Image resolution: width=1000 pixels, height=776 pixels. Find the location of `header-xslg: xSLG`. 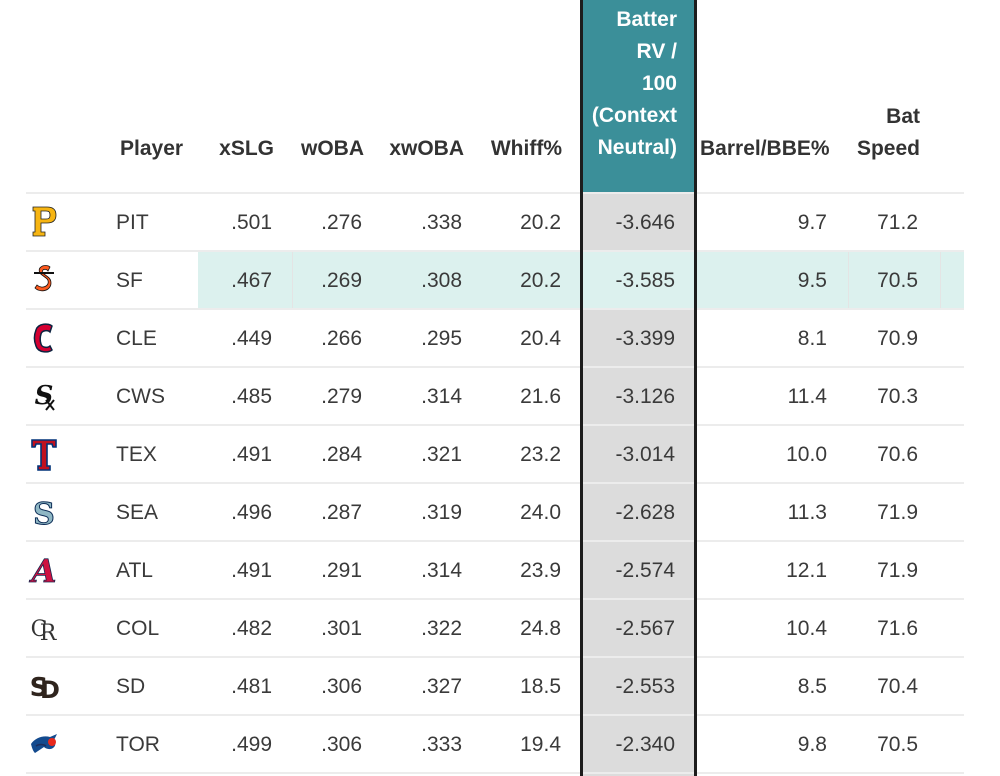

header-xslg: xSLG is located at coordinates (246, 148).